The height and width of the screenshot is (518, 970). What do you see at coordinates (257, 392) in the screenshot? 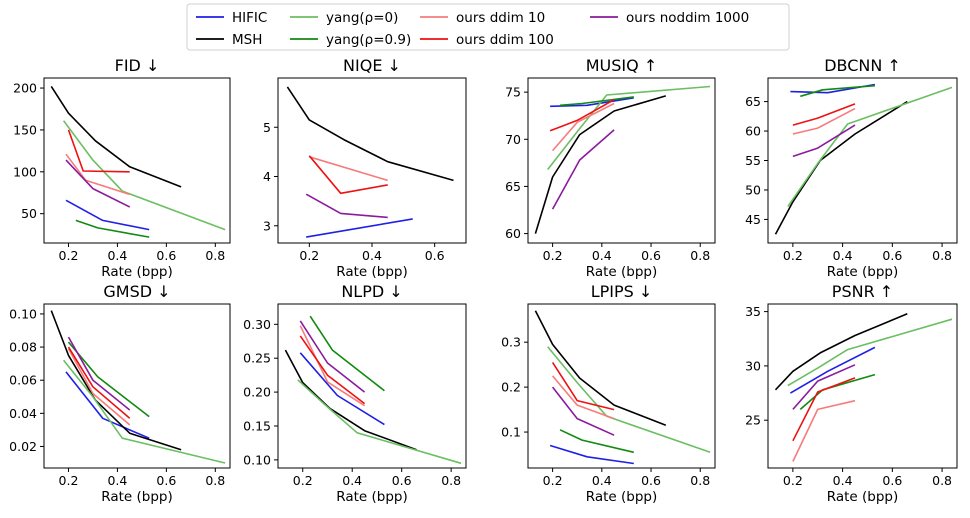
I see `y-tick-label: 0.20` at bounding box center [257, 392].